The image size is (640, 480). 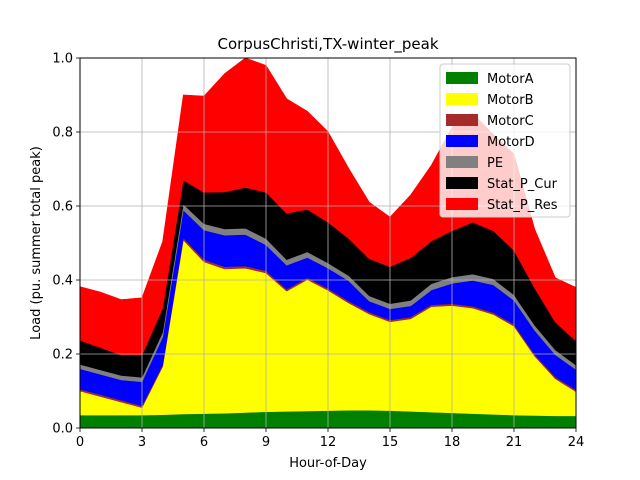 What do you see at coordinates (327, 44) in the screenshot?
I see `chart-title: CorpusChristi,TX-winter_peak` at bounding box center [327, 44].